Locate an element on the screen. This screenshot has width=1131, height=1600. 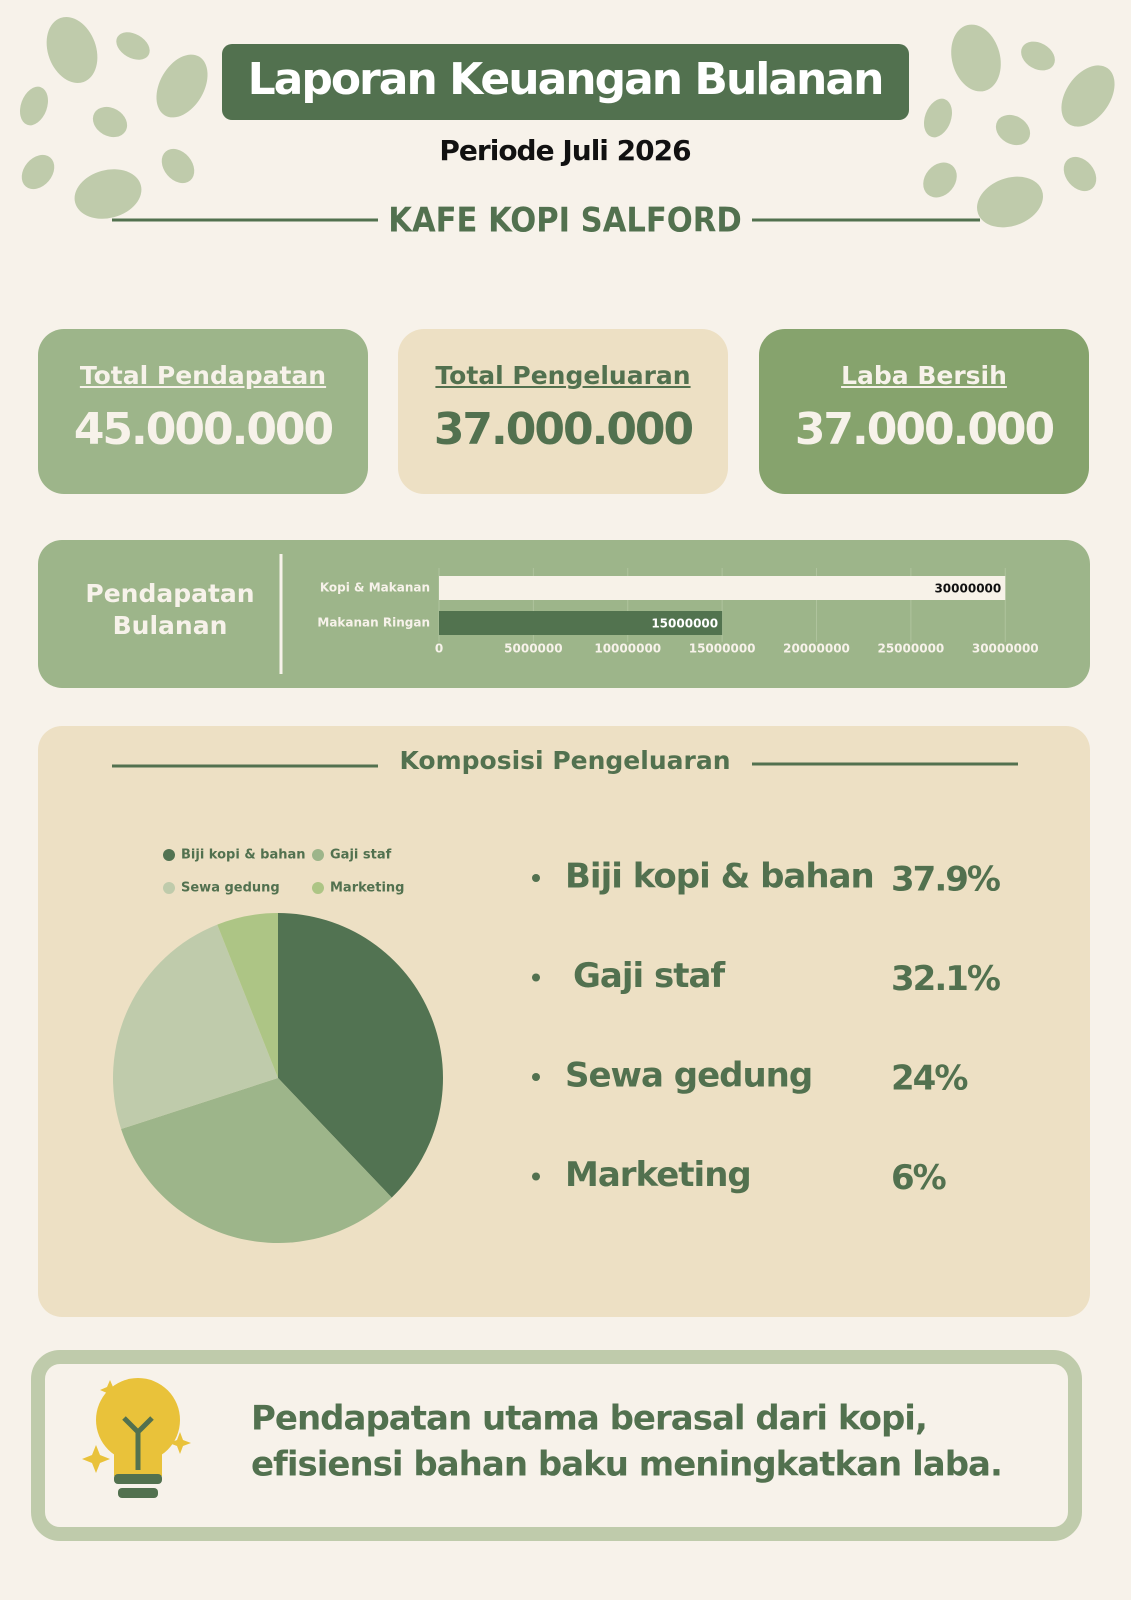
x-tick-label: 10000000 is located at coordinates (627, 649).